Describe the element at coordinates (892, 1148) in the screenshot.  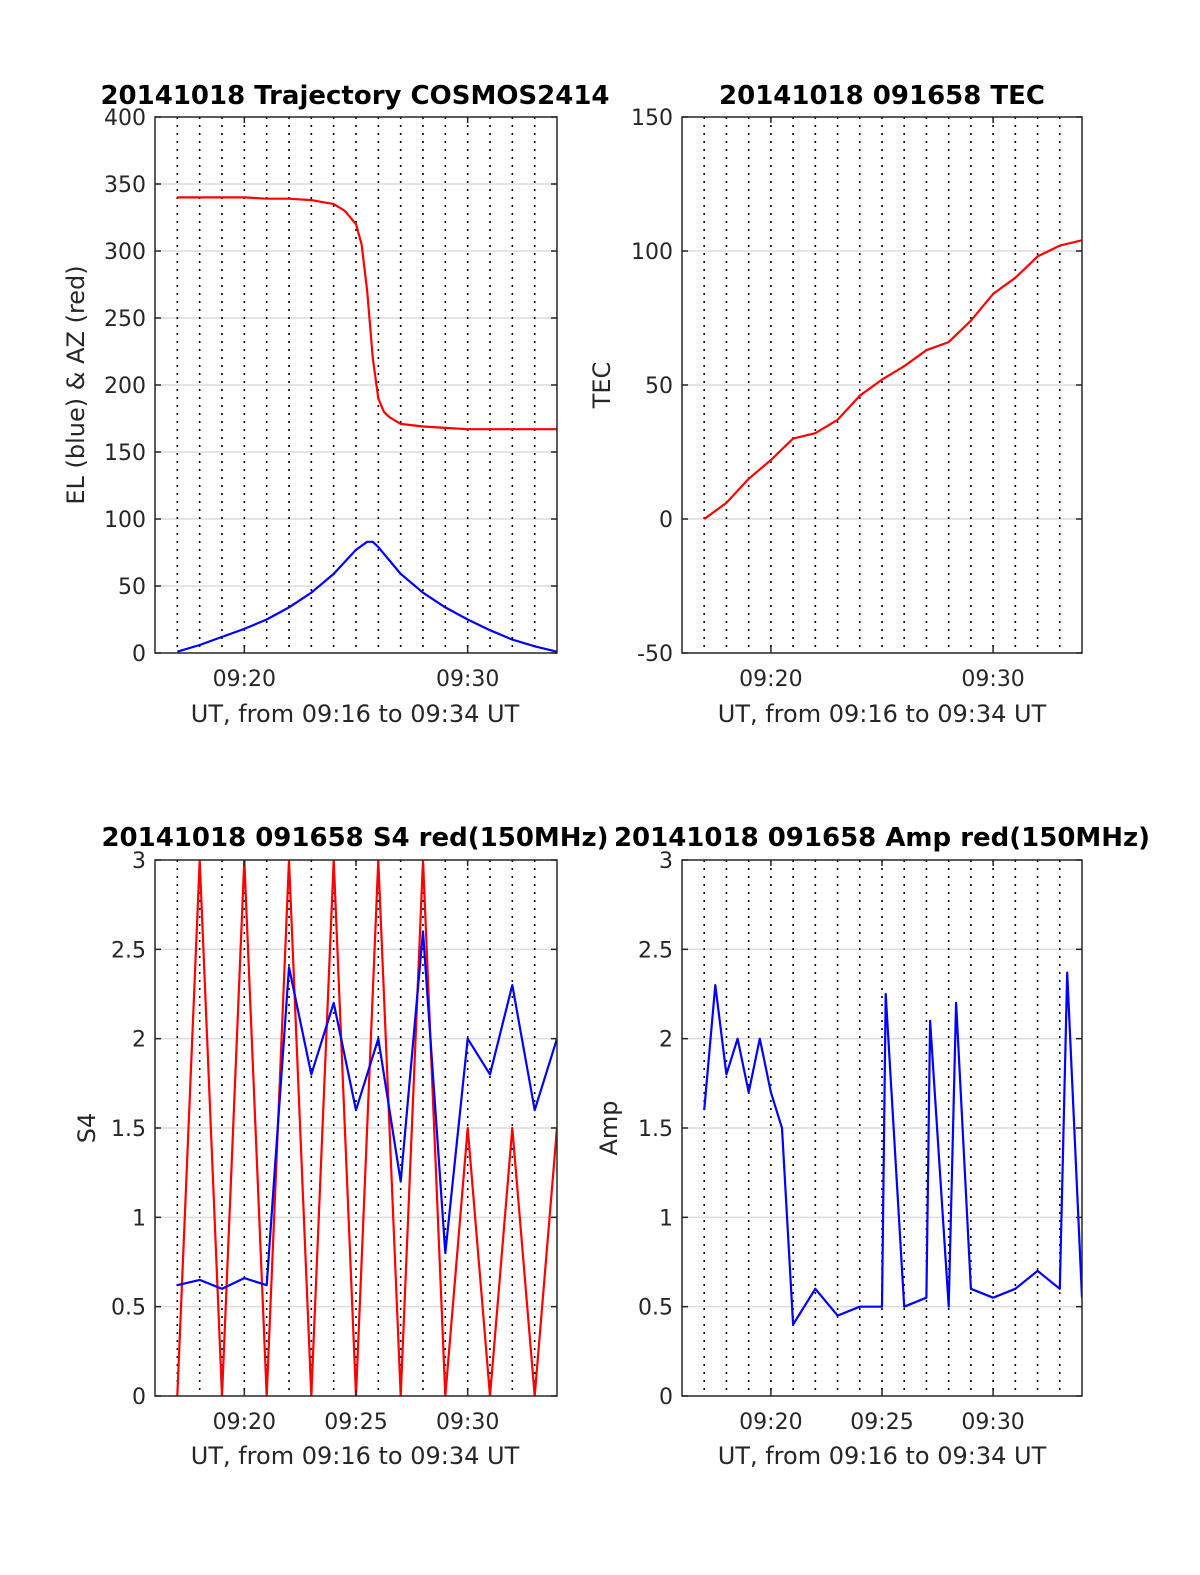
I see `amp-series-0-line` at that location.